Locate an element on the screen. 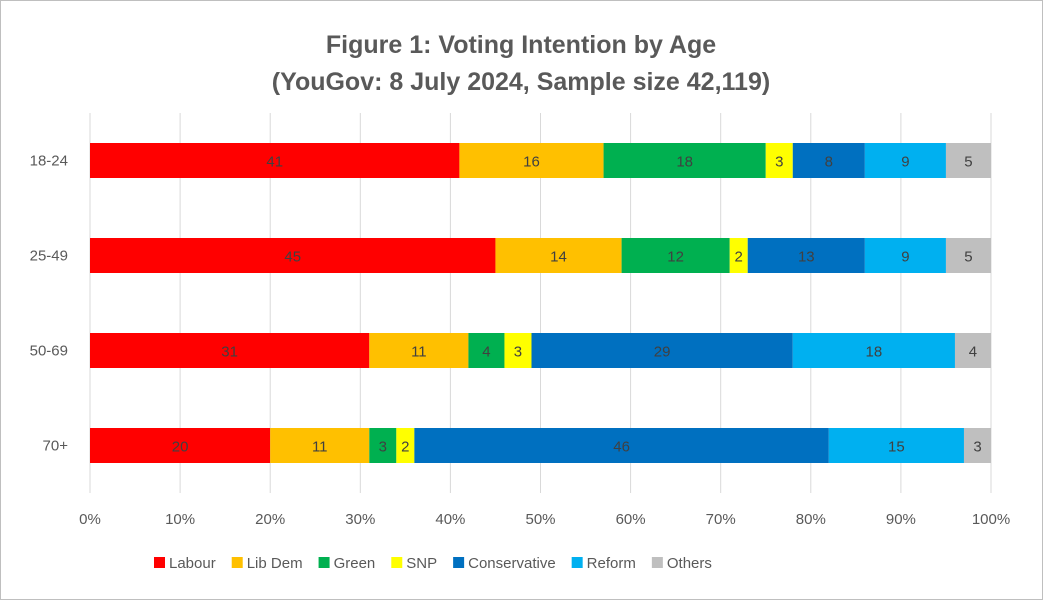 The width and height of the screenshot is (1043, 604). data-label: 20 is located at coordinates (180, 447).